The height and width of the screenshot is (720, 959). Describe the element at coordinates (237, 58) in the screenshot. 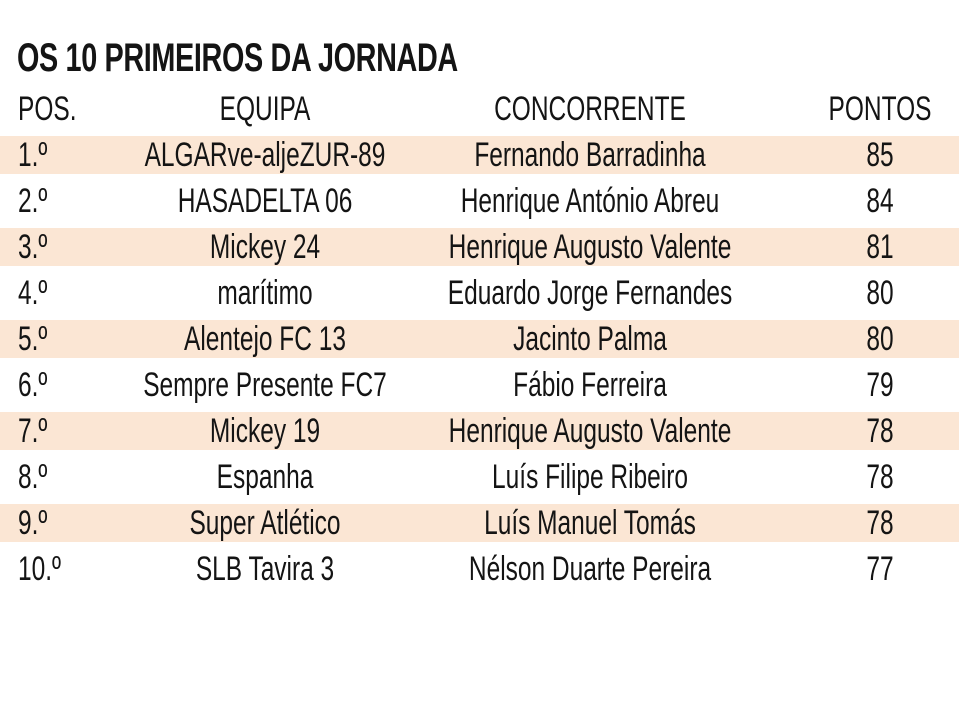

I see `page-title: OS 10 PRIMEIROS DA JORNADA` at that location.